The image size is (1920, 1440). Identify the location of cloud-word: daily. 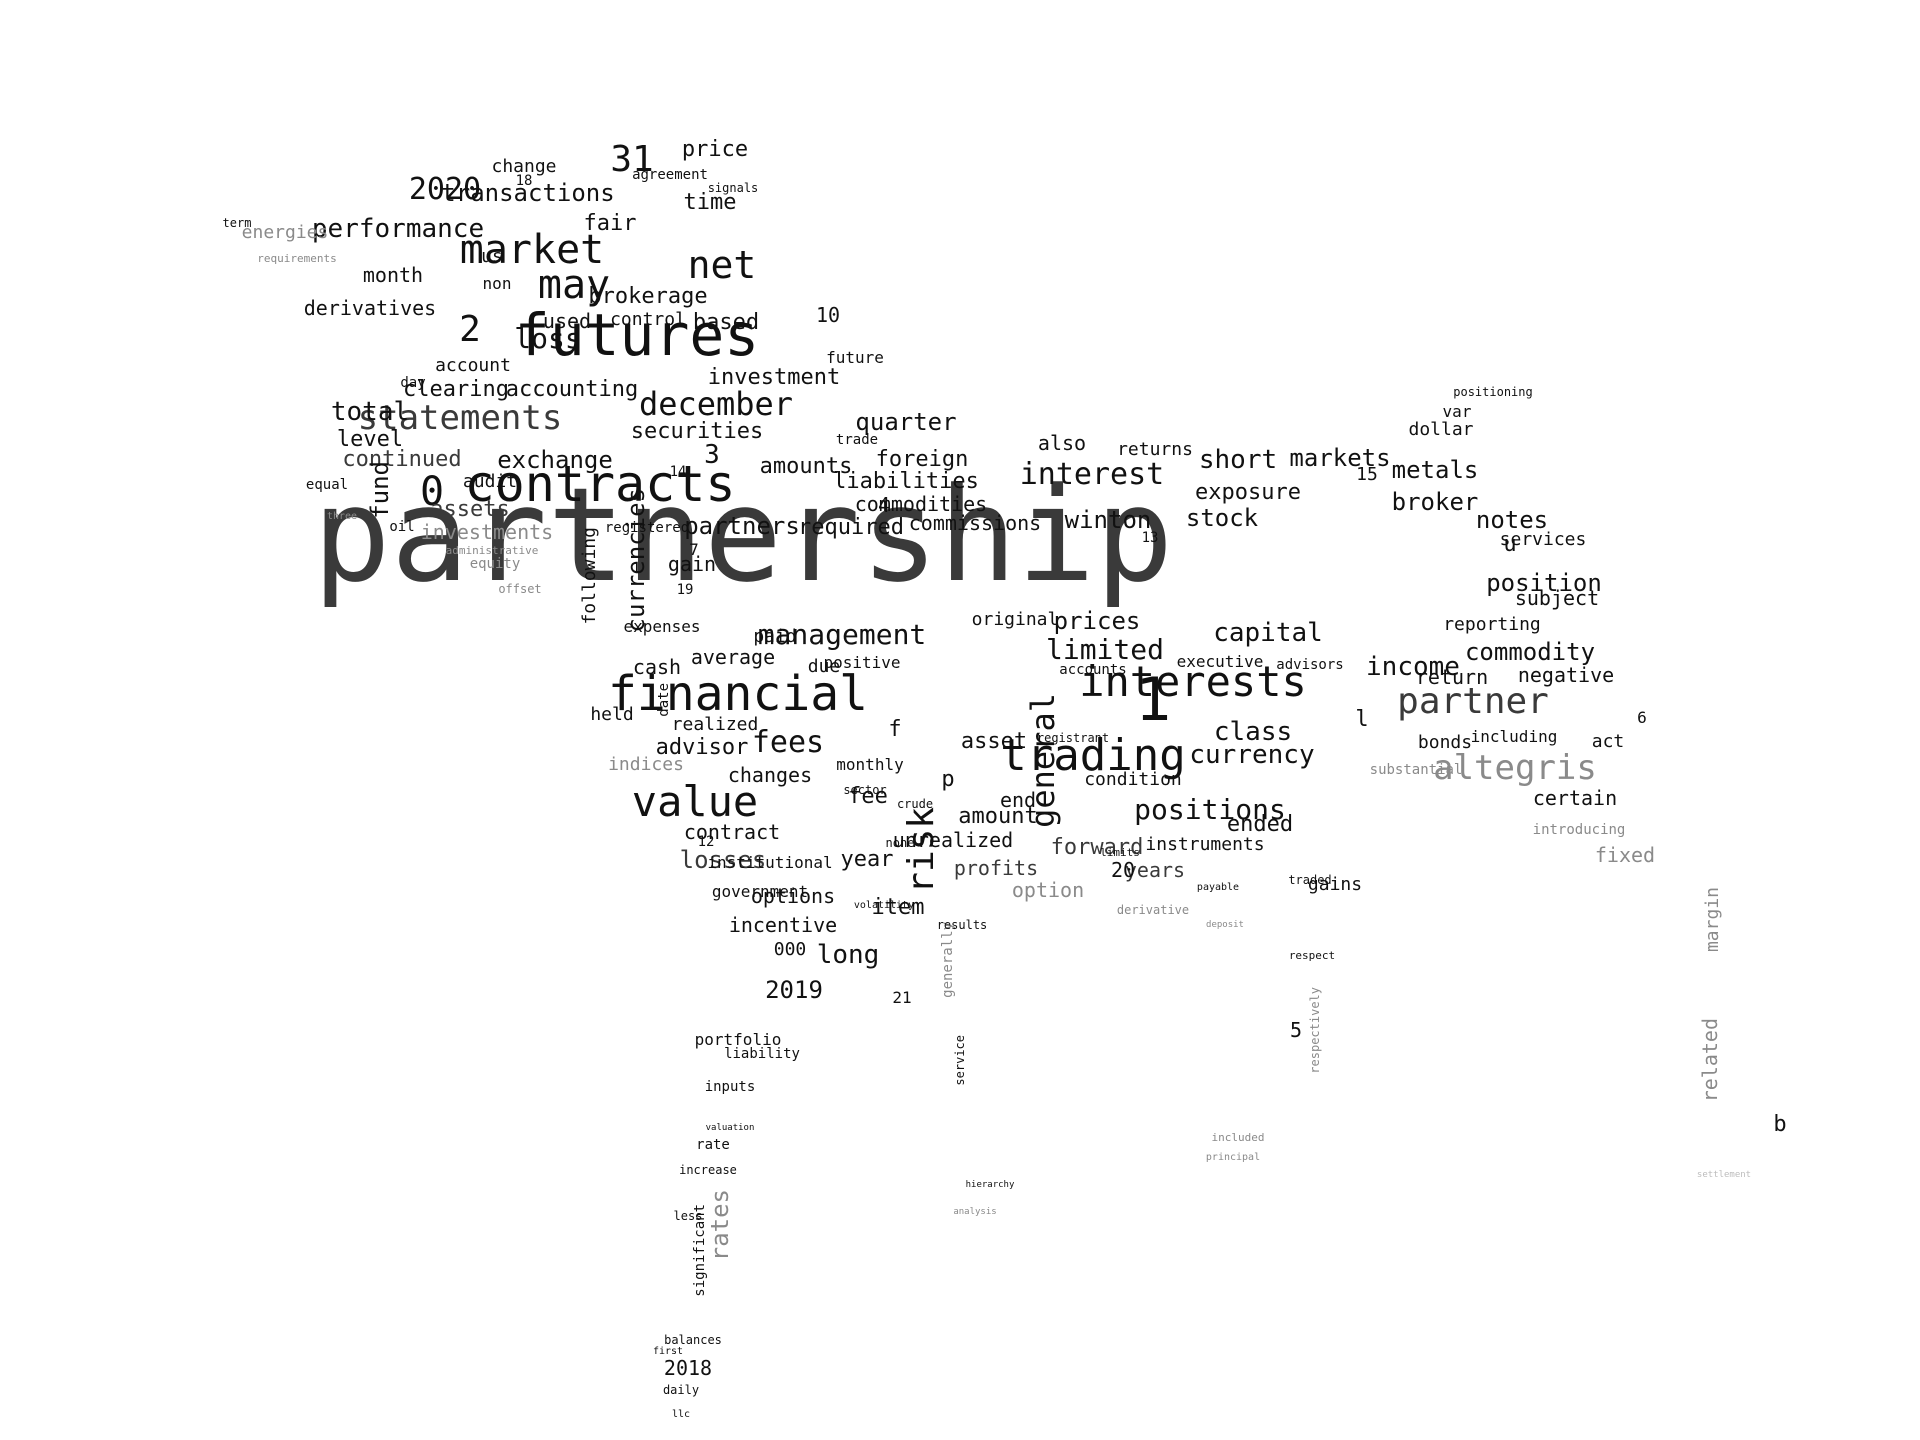
(681, 1390).